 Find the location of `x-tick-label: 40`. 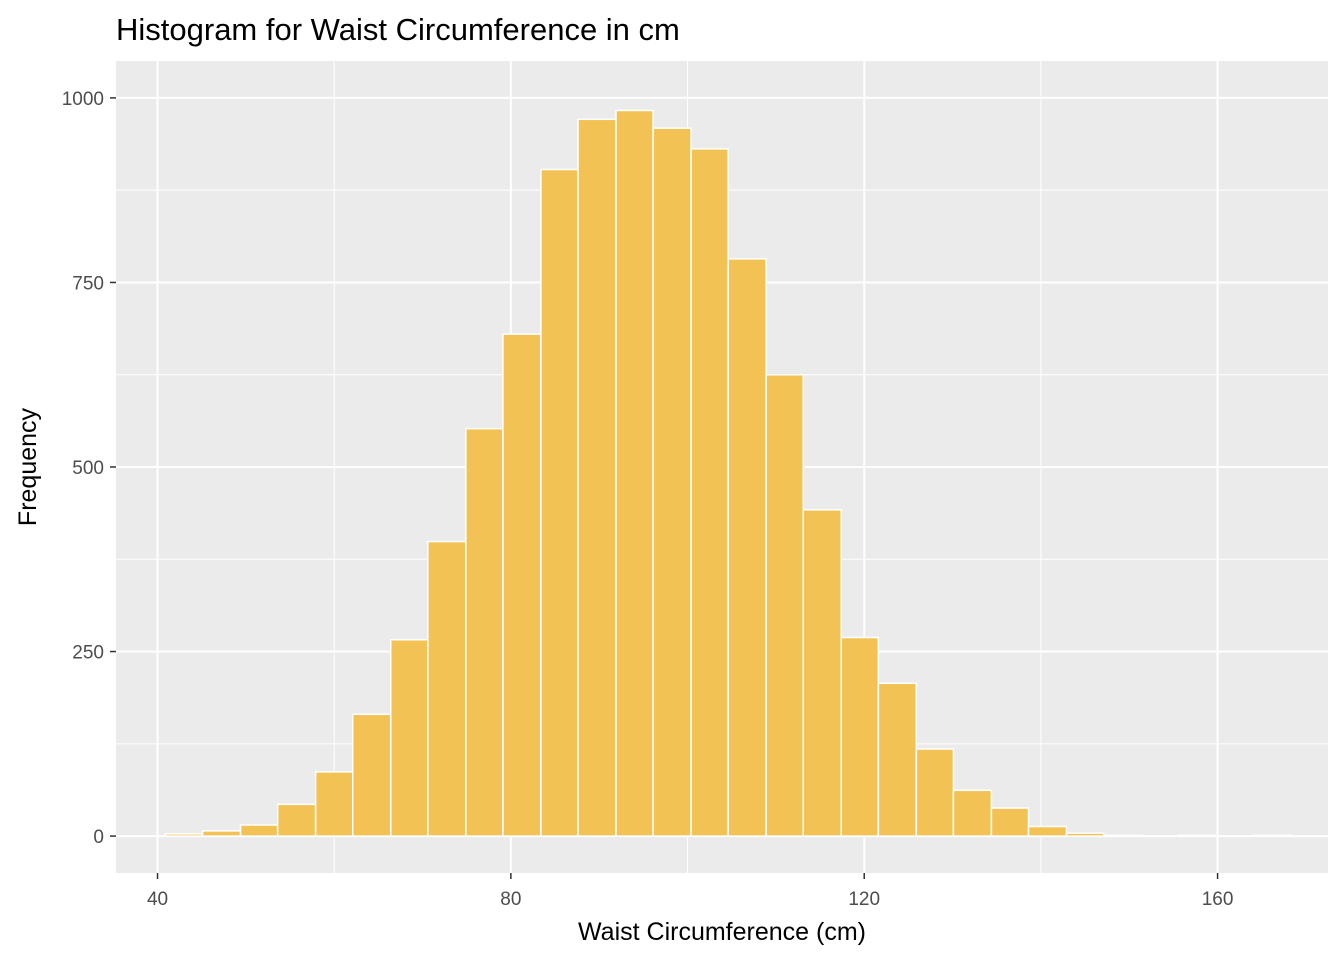

x-tick-label: 40 is located at coordinates (157, 899).